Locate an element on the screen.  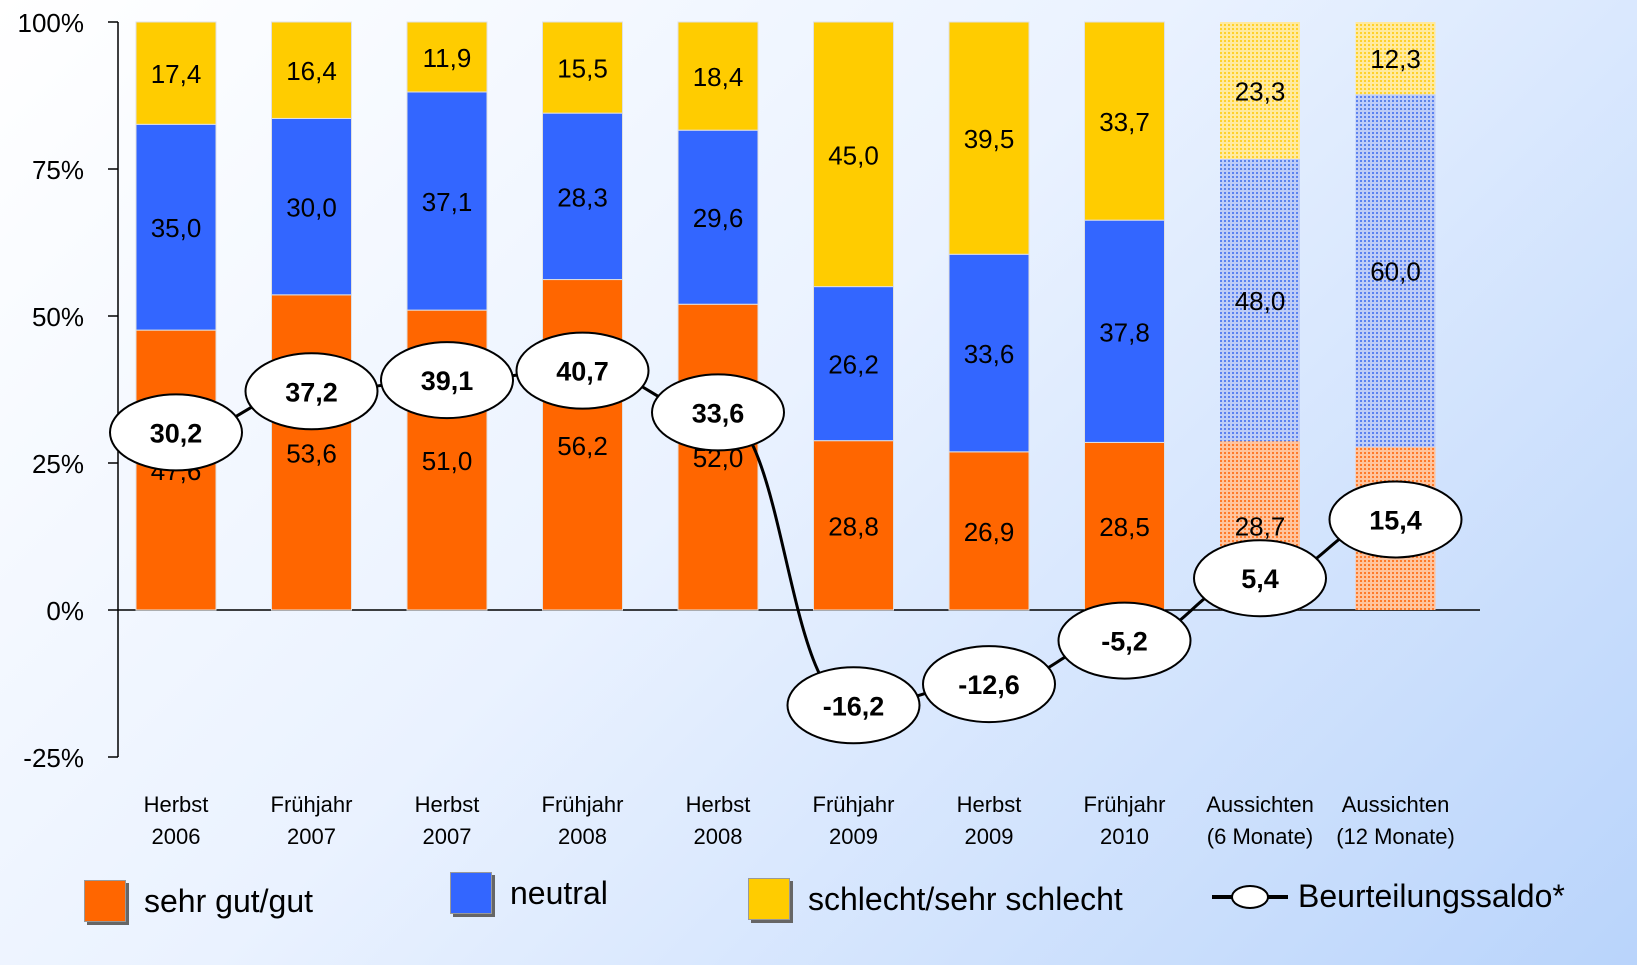
bar-value-label: 16,4 is located at coordinates (311, 71).